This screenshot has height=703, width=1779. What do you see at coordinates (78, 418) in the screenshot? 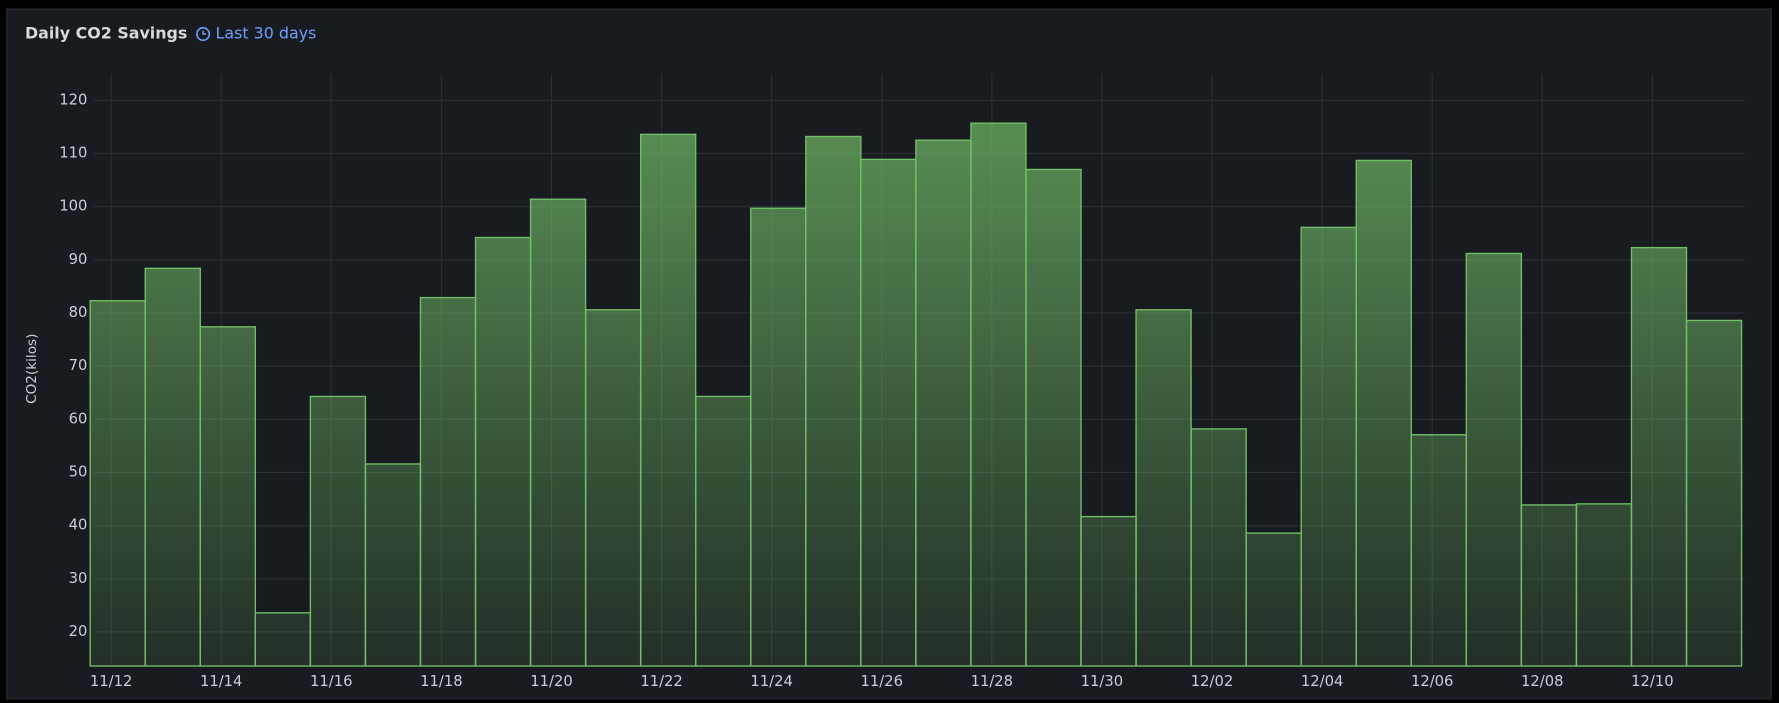
I see `y-tick-label: 60` at bounding box center [78, 418].